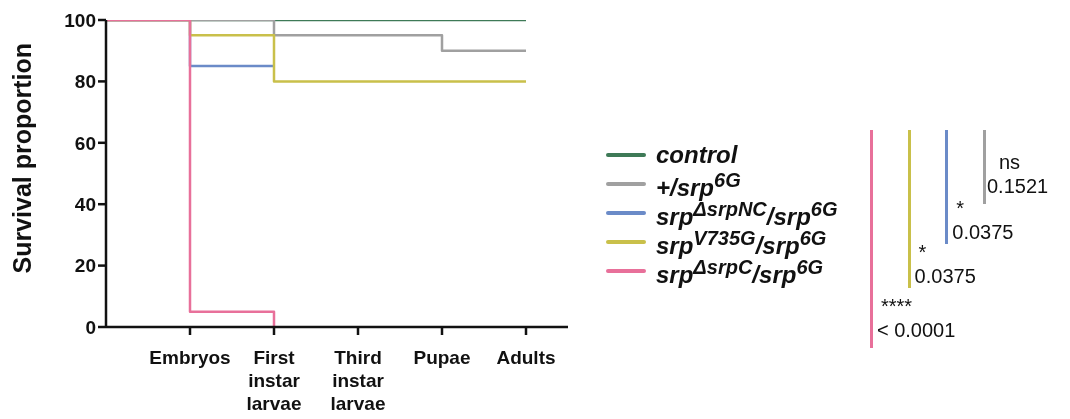 The image size is (1070, 419). Describe the element at coordinates (21, 158) in the screenshot. I see `y-axis-title: Survival proportion` at that location.